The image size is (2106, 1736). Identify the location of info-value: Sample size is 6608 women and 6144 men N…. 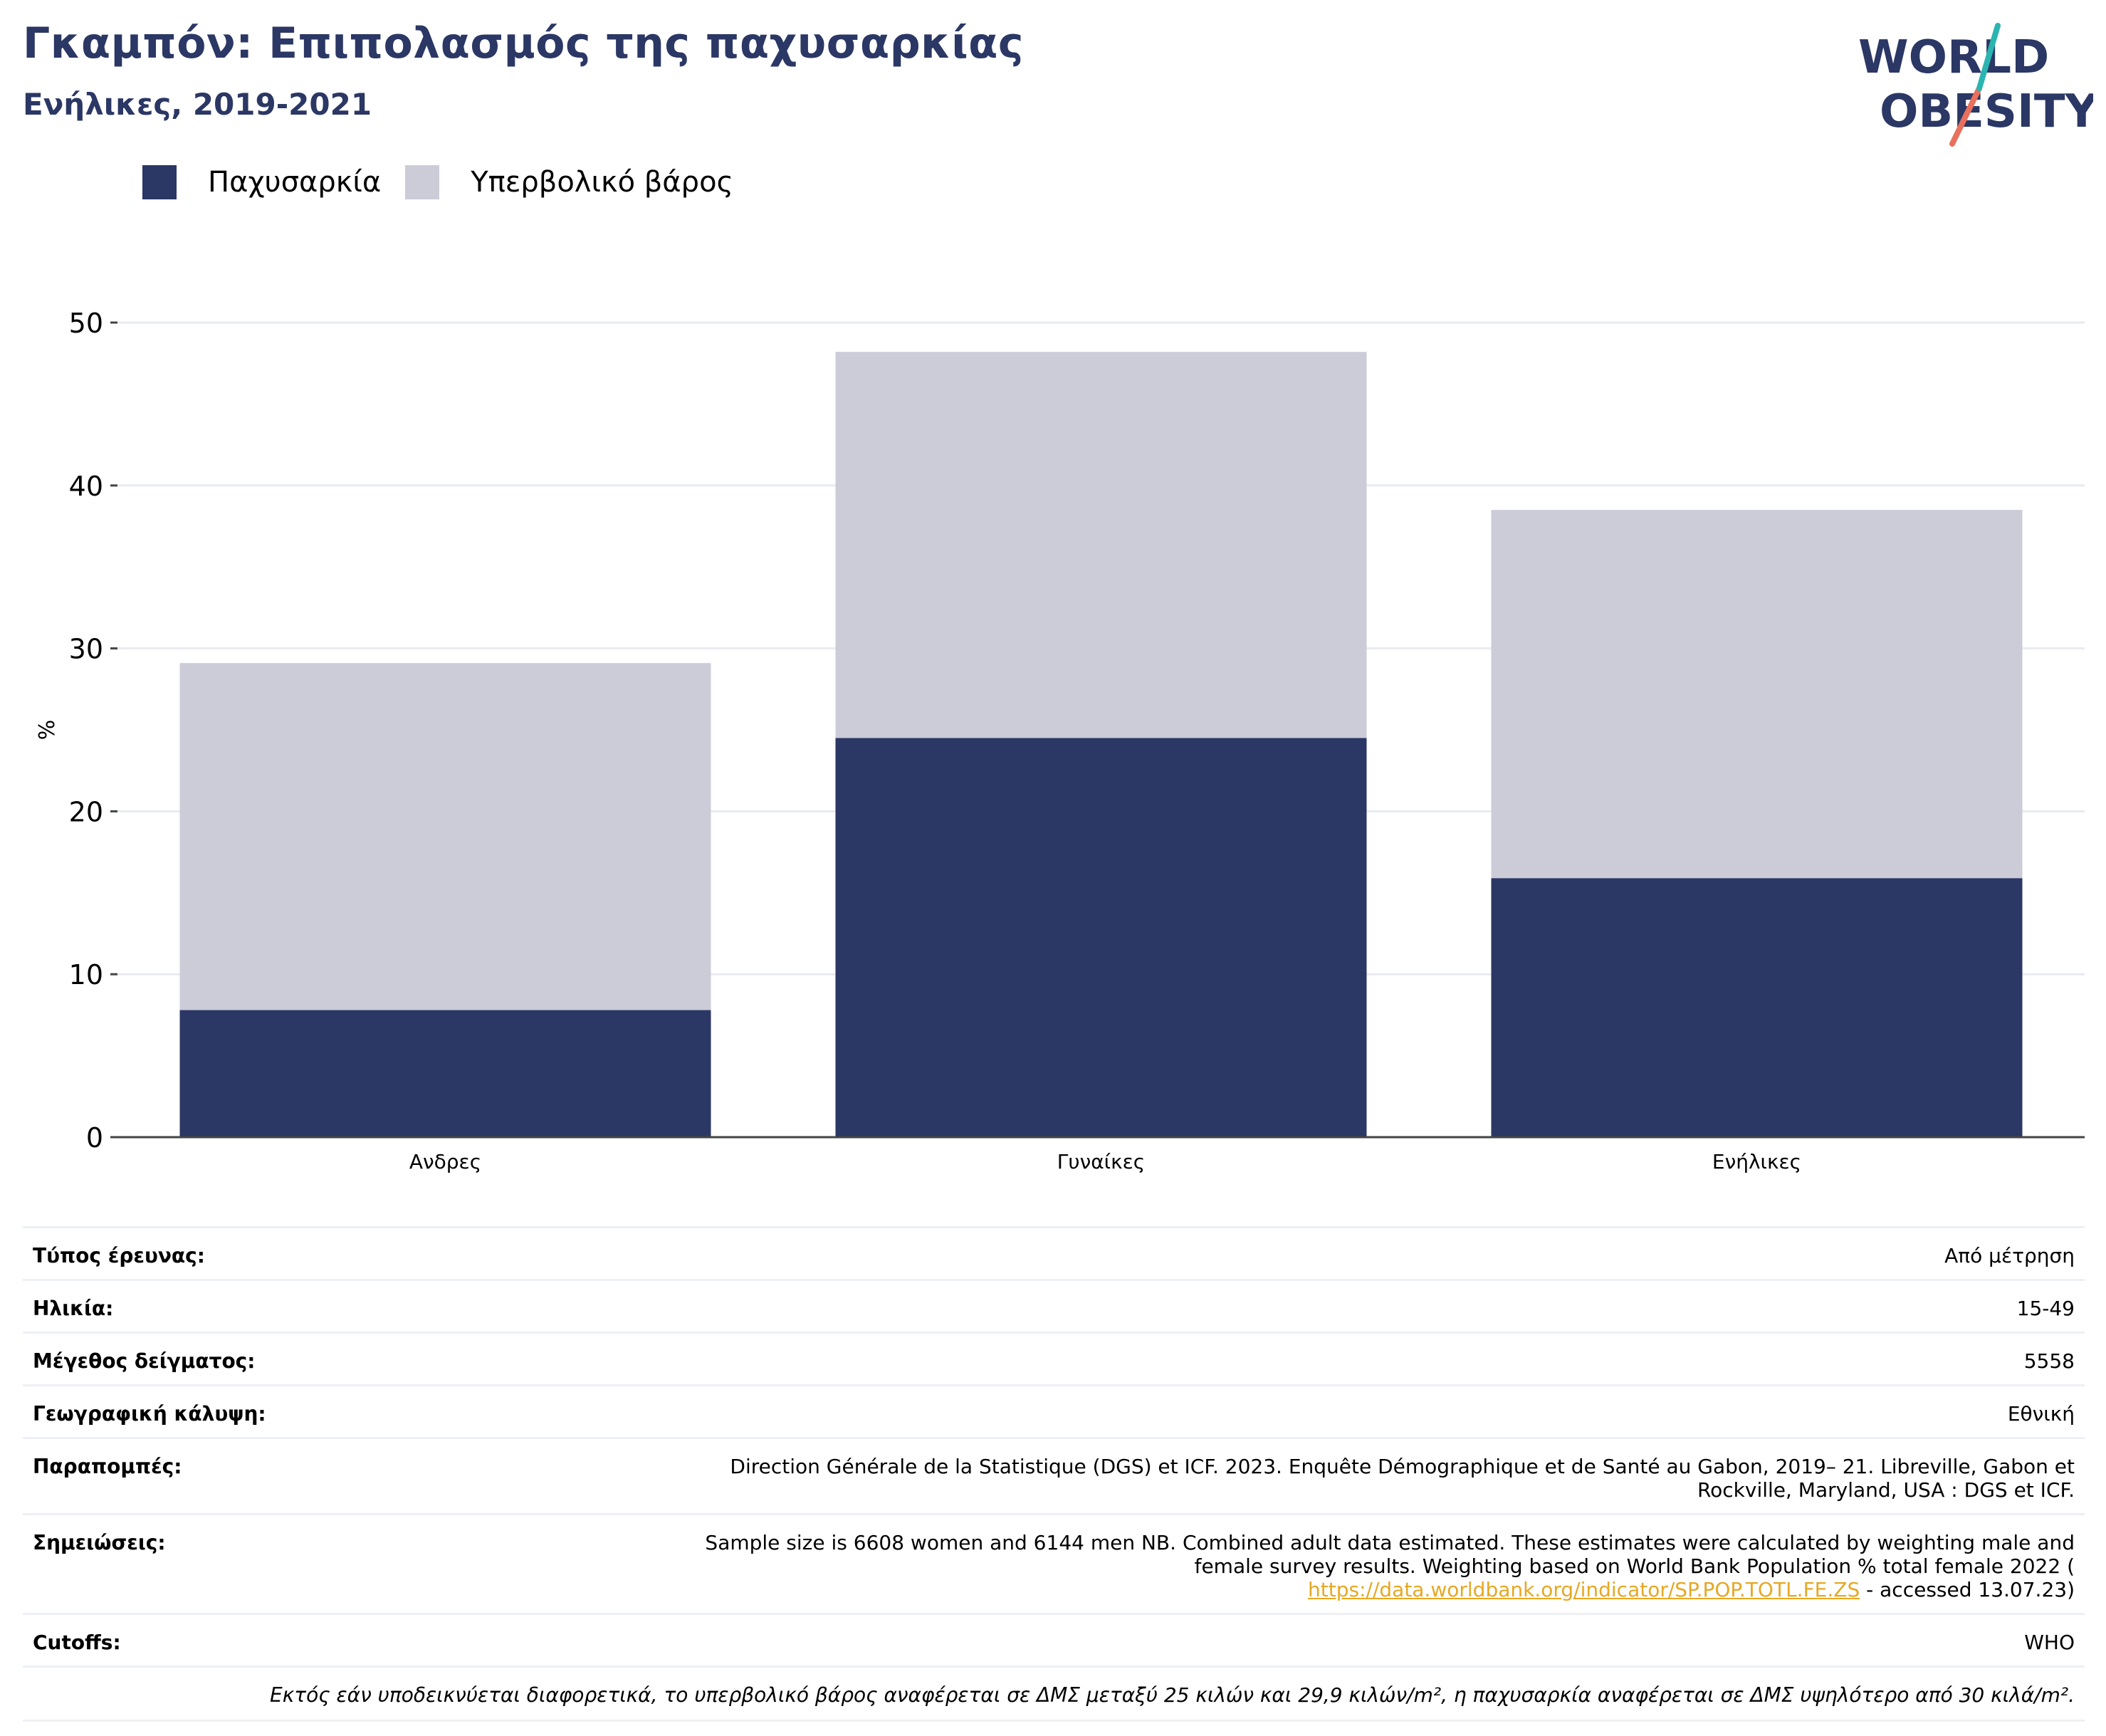
(1390, 1566).